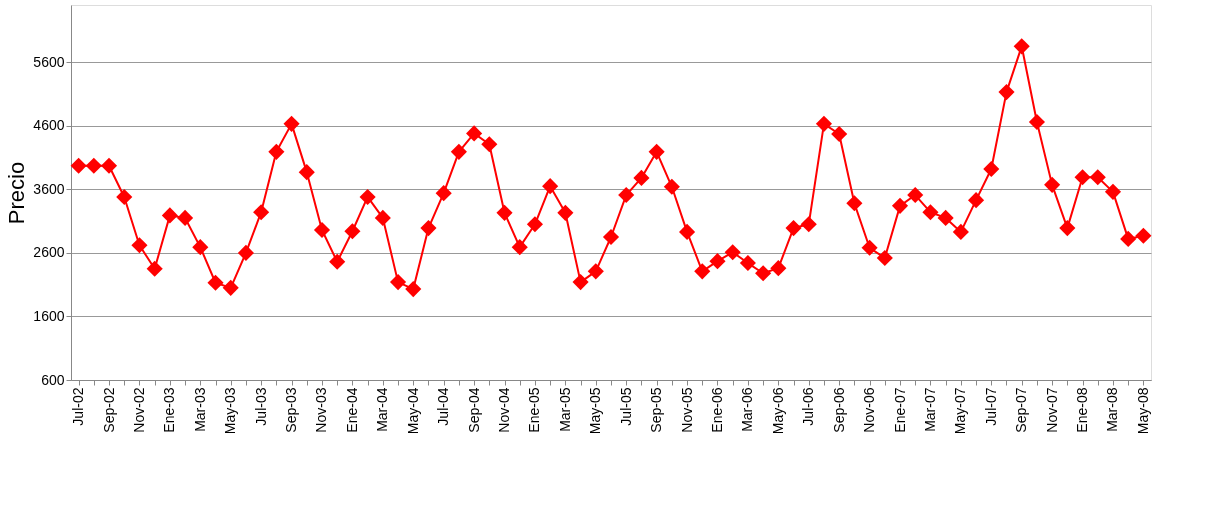 The width and height of the screenshot is (1231, 510). Describe the element at coordinates (49, 188) in the screenshot. I see `y-tick-label: 3600` at that location.